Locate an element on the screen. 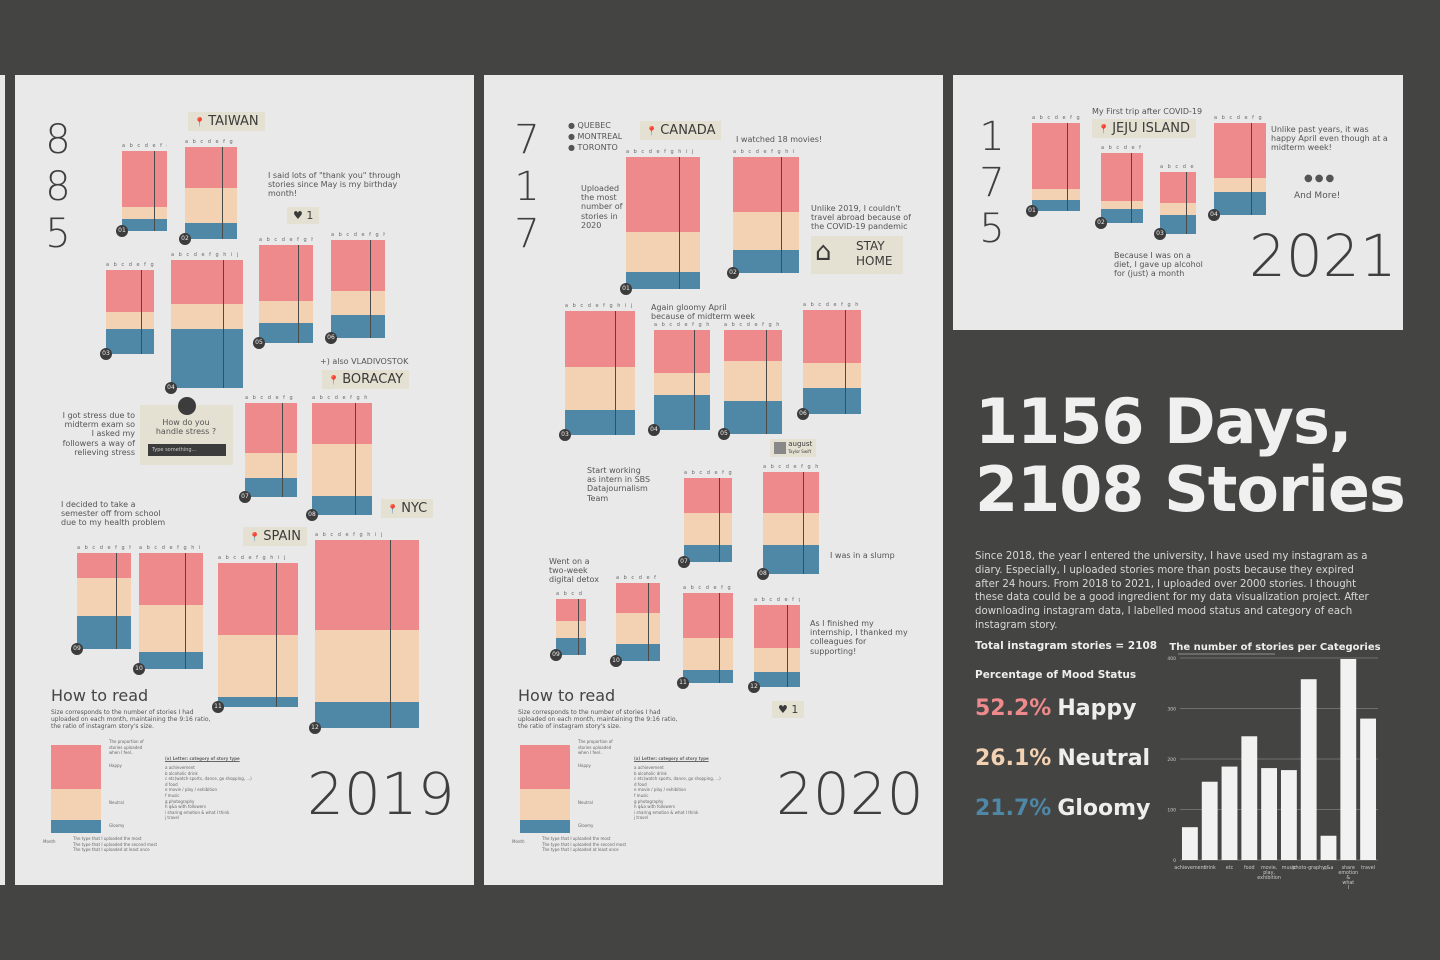 The width and height of the screenshot is (1440, 960). legend-letter-title: (x) Letter: category of story type is located at coordinates (202, 758).